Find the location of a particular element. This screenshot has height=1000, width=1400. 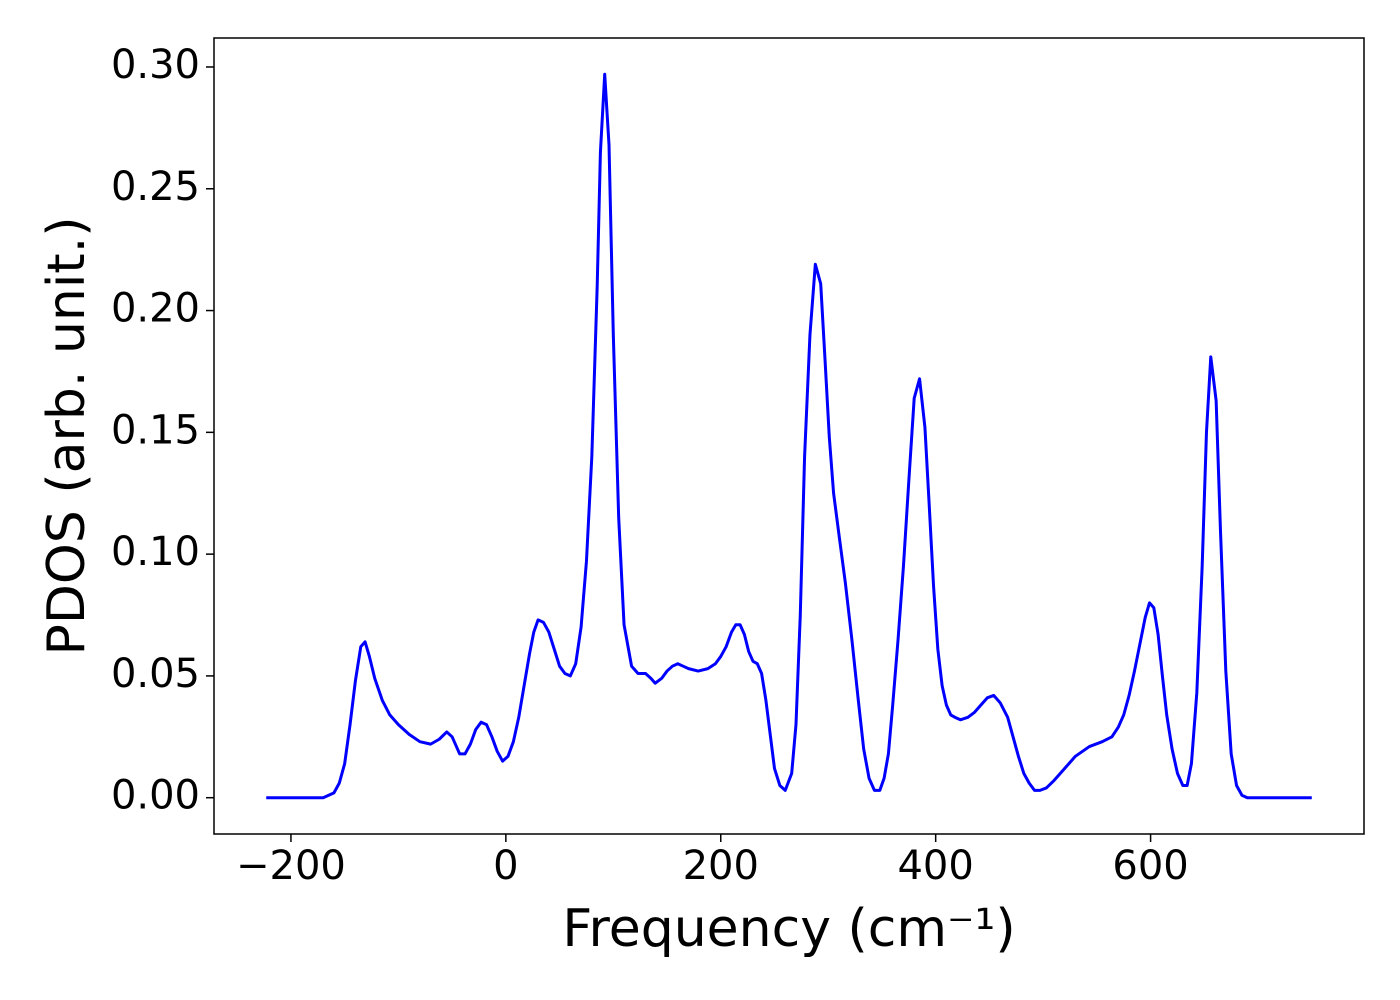

x-axis-label: Frequency (cm⁻¹) is located at coordinates (788, 929).